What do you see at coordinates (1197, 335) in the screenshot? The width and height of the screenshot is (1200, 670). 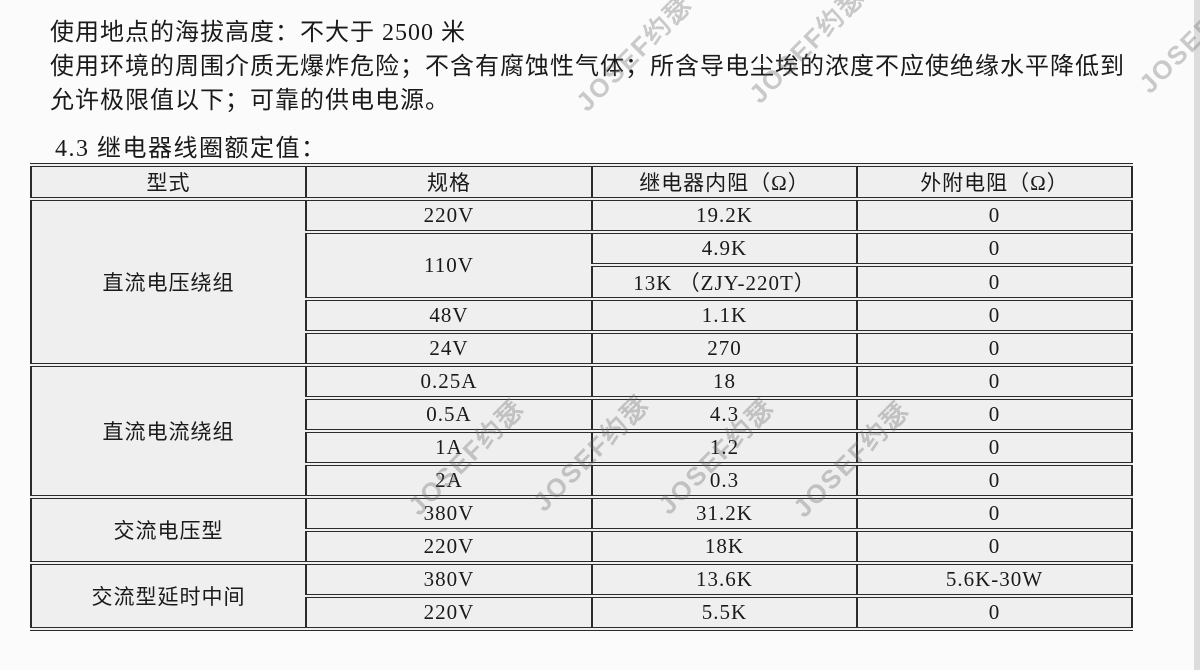 I see `page-edge-strip` at bounding box center [1197, 335].